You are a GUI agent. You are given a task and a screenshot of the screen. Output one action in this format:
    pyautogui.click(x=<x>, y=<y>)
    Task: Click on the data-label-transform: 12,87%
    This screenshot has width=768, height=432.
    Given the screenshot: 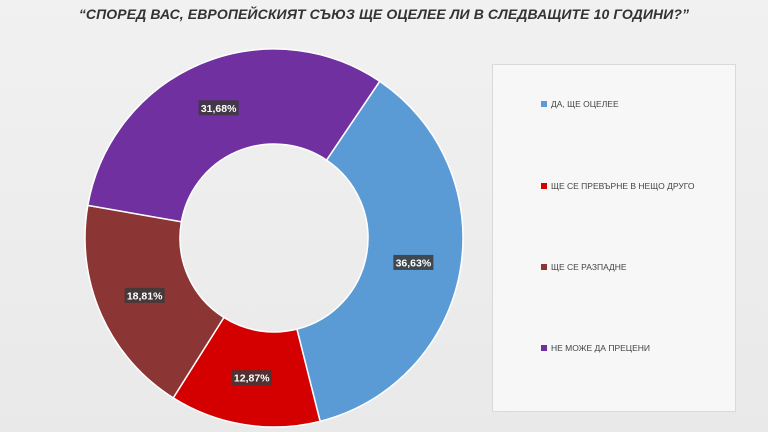 What is the action you would take?
    pyautogui.click(x=251, y=378)
    